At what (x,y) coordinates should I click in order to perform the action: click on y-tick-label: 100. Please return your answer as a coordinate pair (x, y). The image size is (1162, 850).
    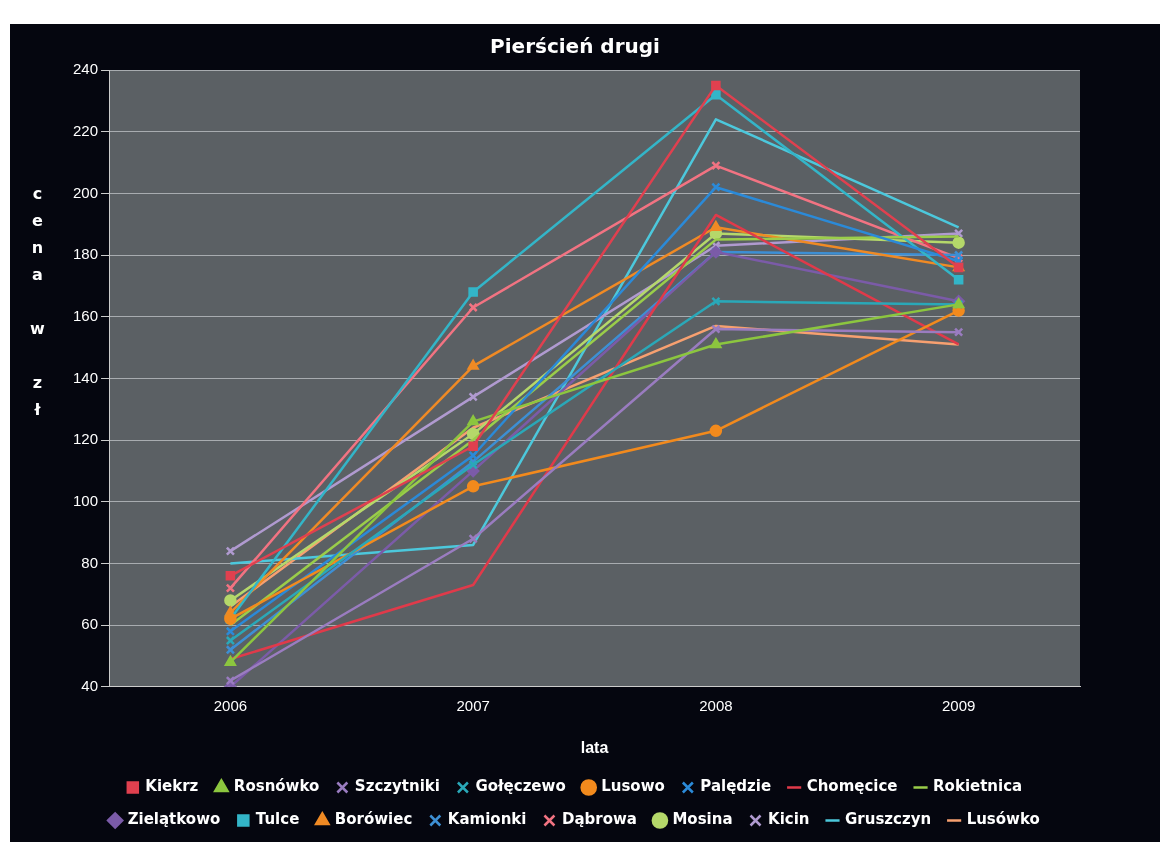
    Looking at the image, I should click on (86, 500).